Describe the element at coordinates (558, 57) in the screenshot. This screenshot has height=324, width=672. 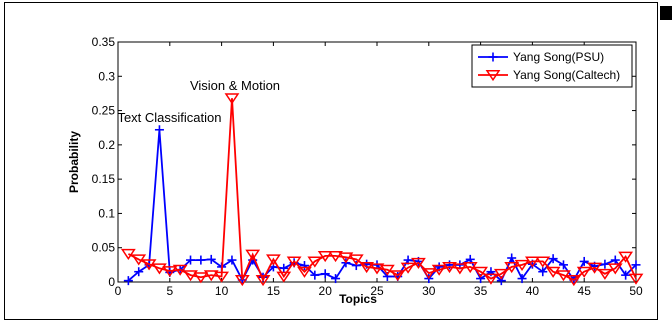
I see `legend-label-0: Yang Song(PSU)` at that location.